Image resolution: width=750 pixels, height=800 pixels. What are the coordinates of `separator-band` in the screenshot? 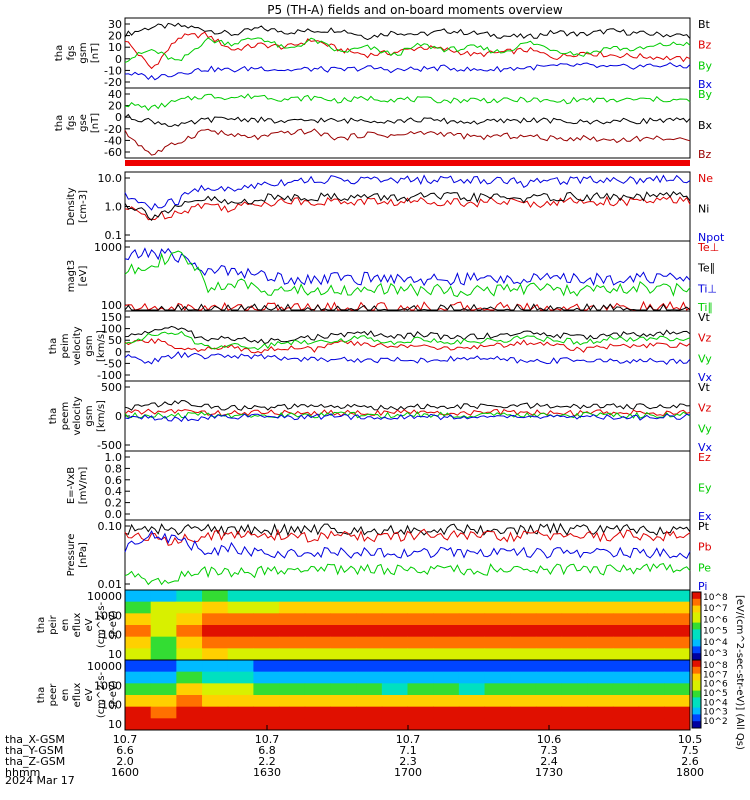 It's located at (407, 163).